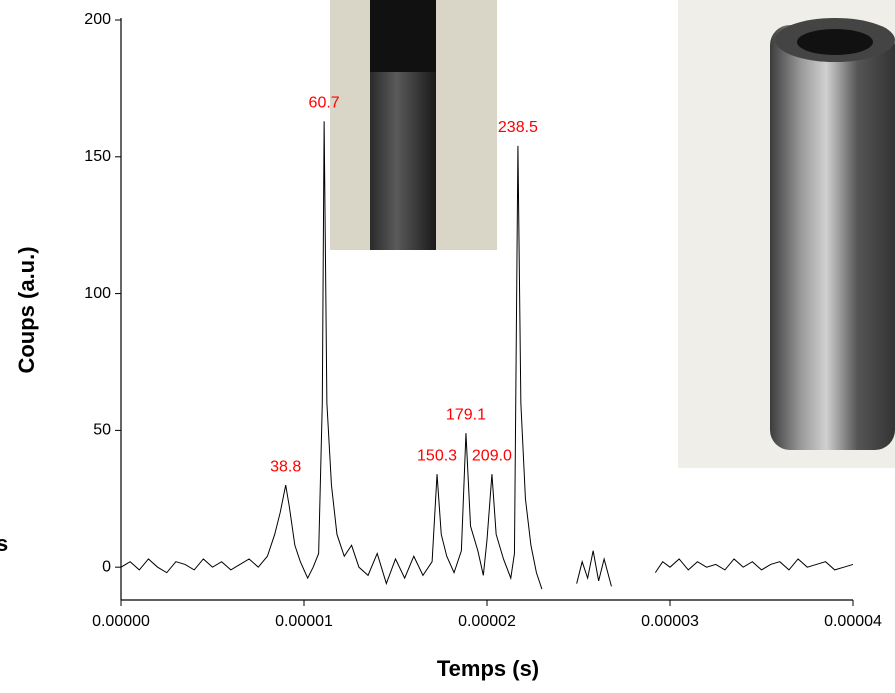 This screenshot has height=693, width=895. Describe the element at coordinates (437, 455) in the screenshot. I see `peak-label: 150.3` at that location.